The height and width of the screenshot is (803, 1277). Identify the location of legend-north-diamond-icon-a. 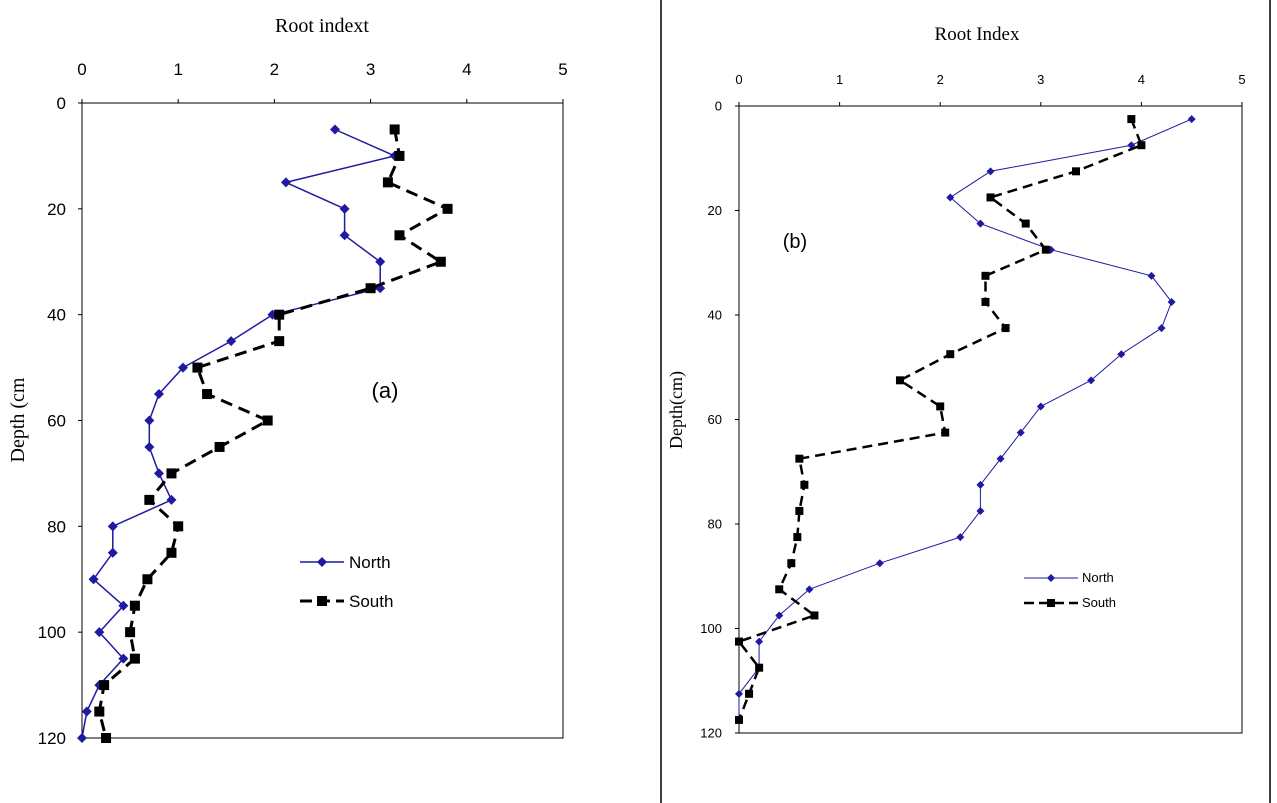
(322, 562).